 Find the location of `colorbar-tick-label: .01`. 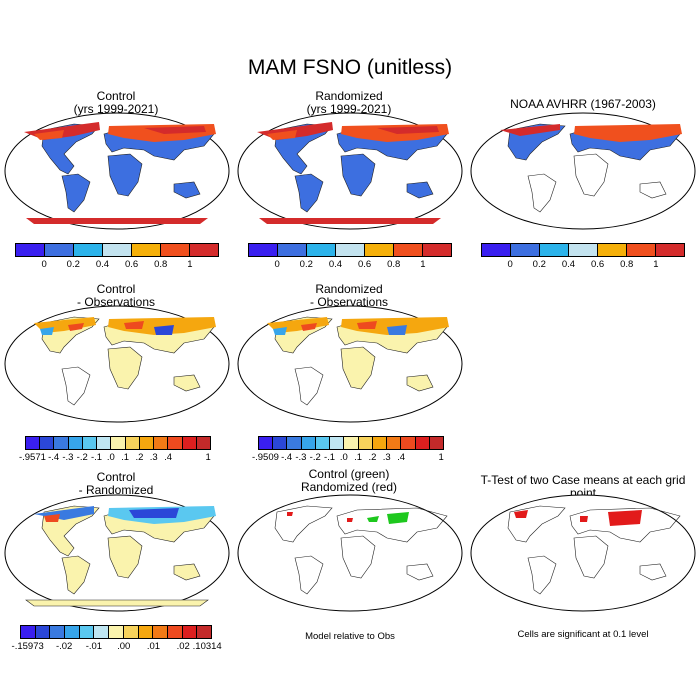

colorbar-tick-label: .01 is located at coordinates (153, 646).